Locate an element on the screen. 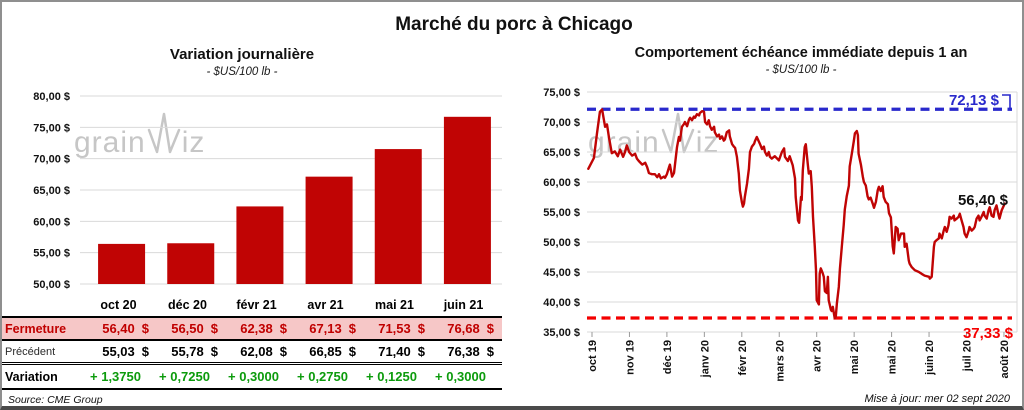  previous-value-cell: 71,40 $ is located at coordinates (398, 351).